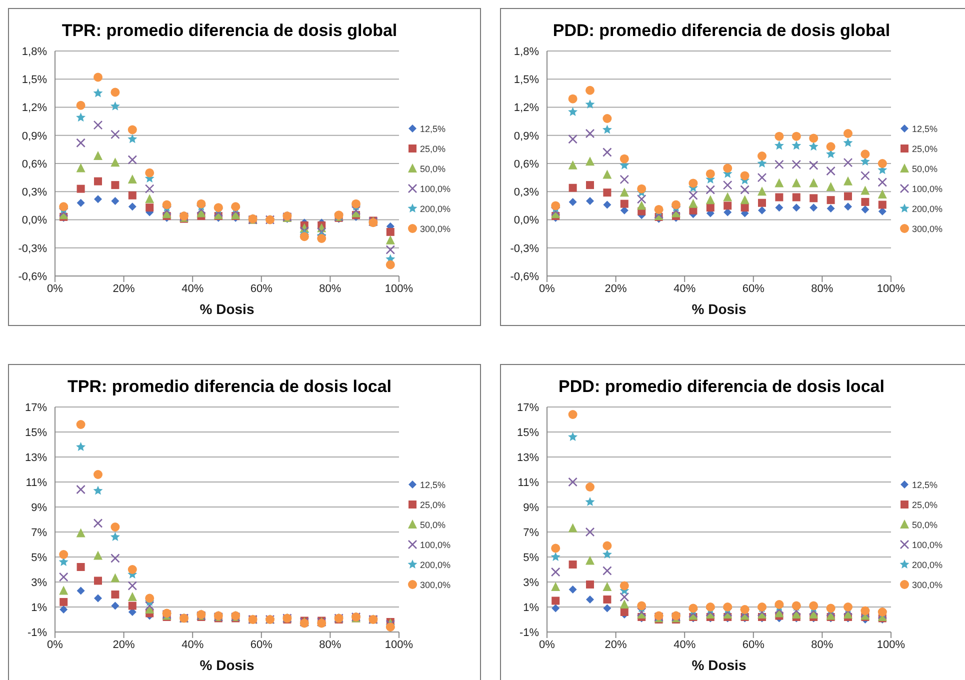 The height and width of the screenshot is (680, 965). I want to click on chart-title: PDD: promedio diferencia de dosis local, so click(722, 387).